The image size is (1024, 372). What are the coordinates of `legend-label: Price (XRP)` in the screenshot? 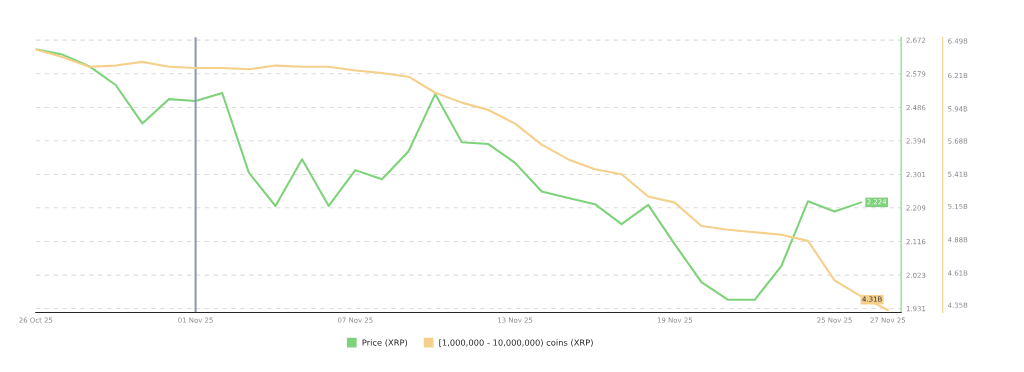 It's located at (385, 343).